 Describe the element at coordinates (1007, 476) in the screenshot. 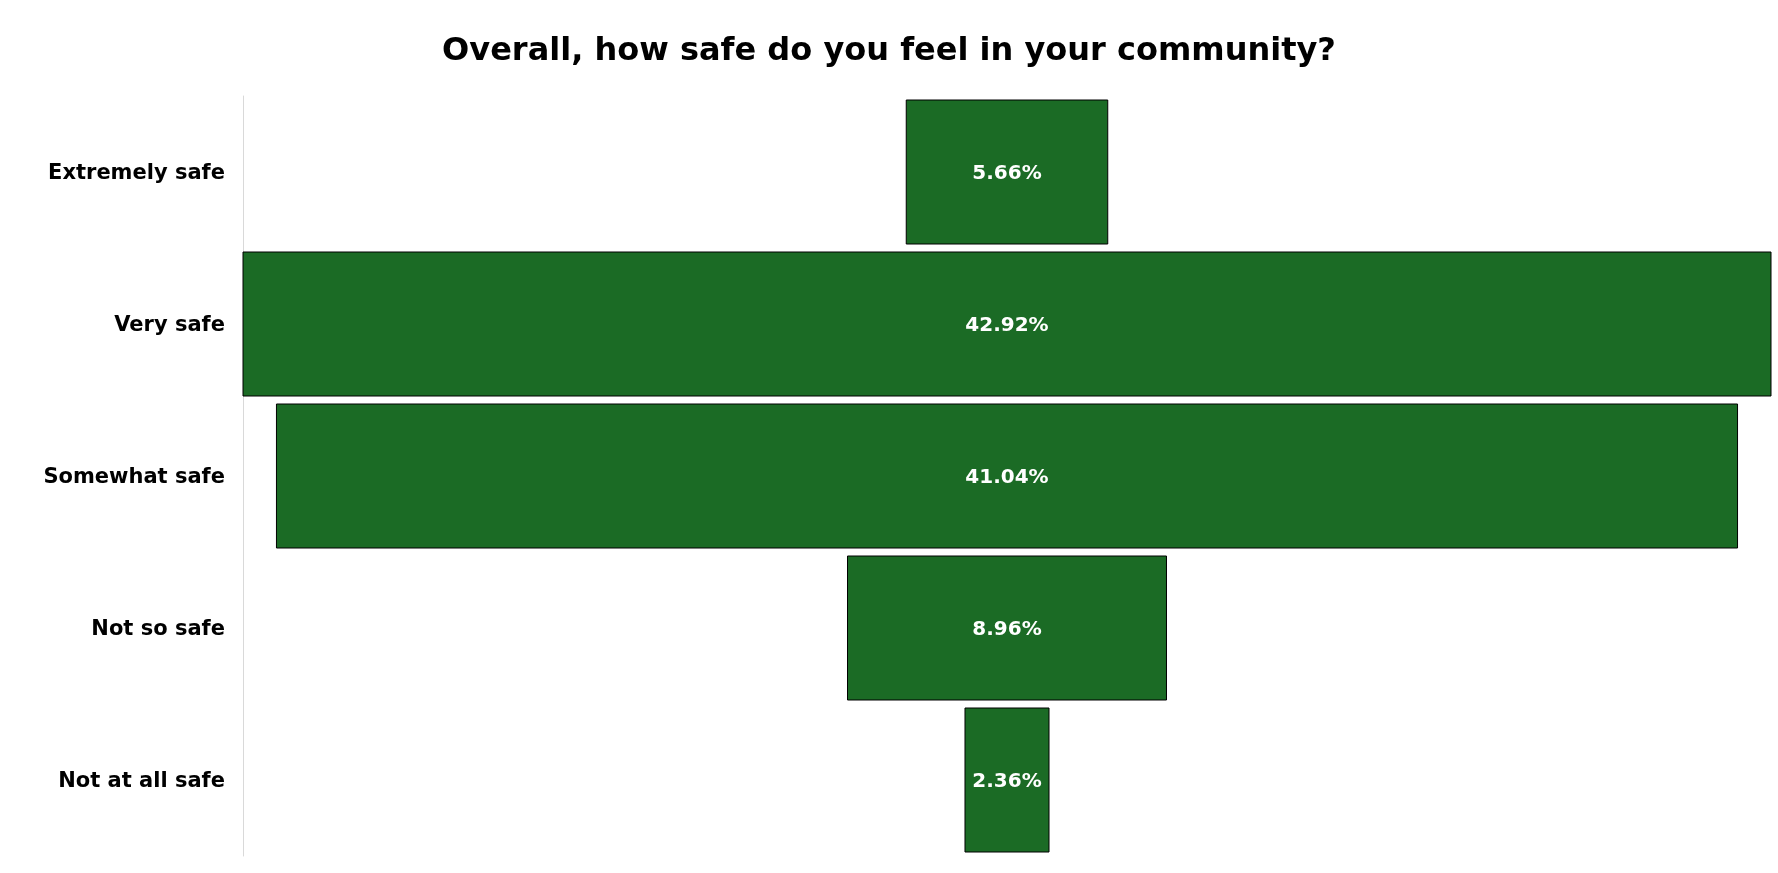

I see `data-label: 41.04%` at that location.